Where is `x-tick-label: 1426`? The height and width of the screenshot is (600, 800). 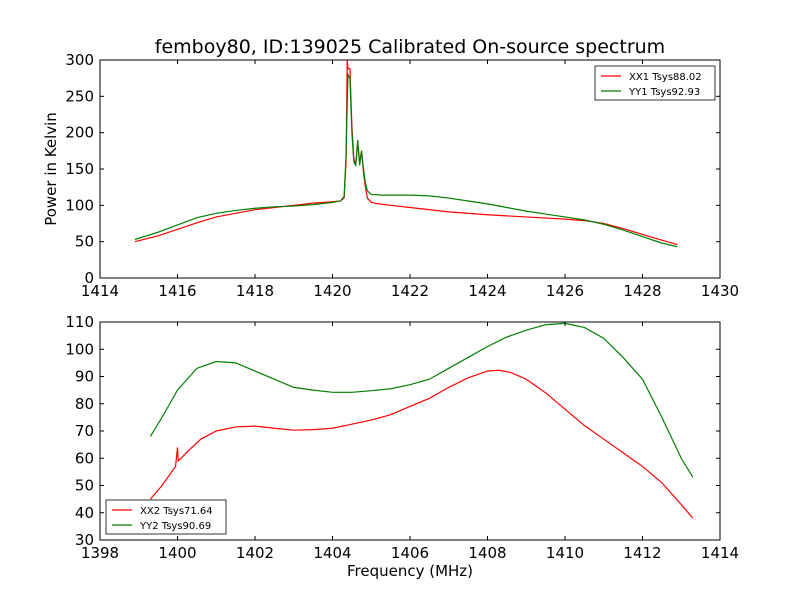
x-tick-label: 1426 is located at coordinates (565, 291).